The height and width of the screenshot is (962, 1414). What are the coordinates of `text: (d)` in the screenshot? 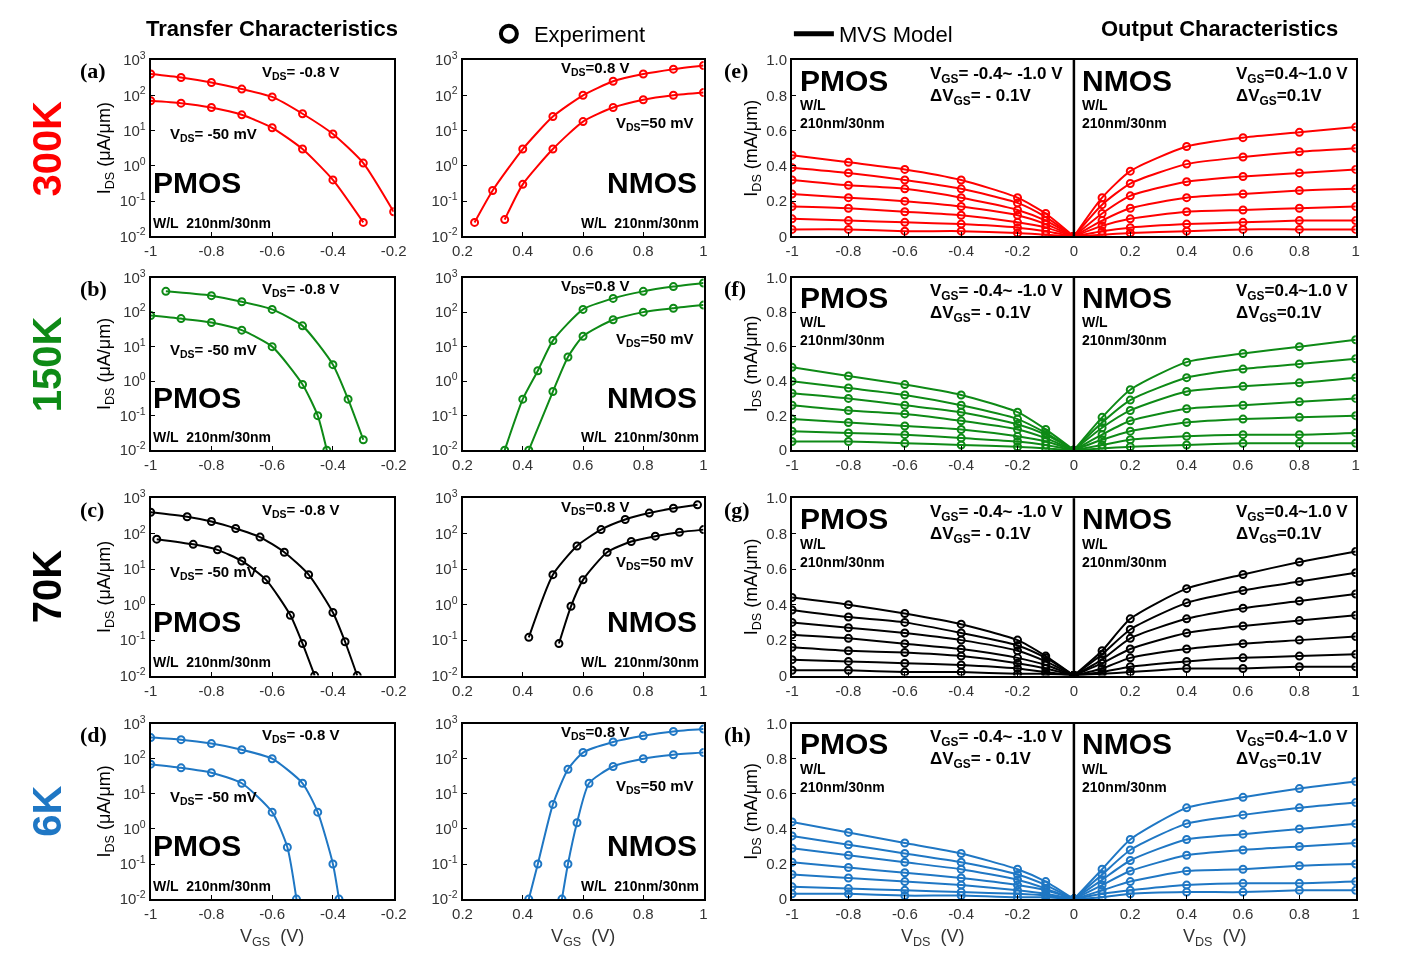 It's located at (93, 734).